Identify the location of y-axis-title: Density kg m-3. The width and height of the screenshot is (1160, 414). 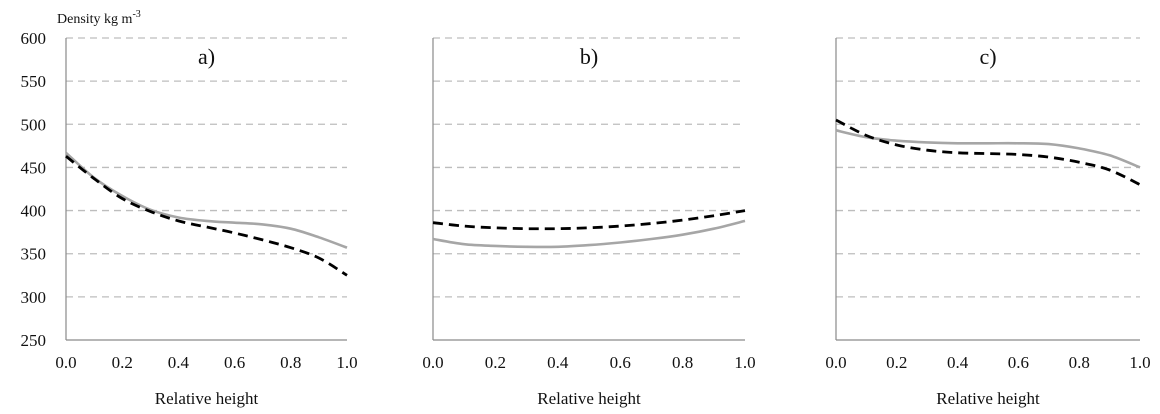
(99, 18).